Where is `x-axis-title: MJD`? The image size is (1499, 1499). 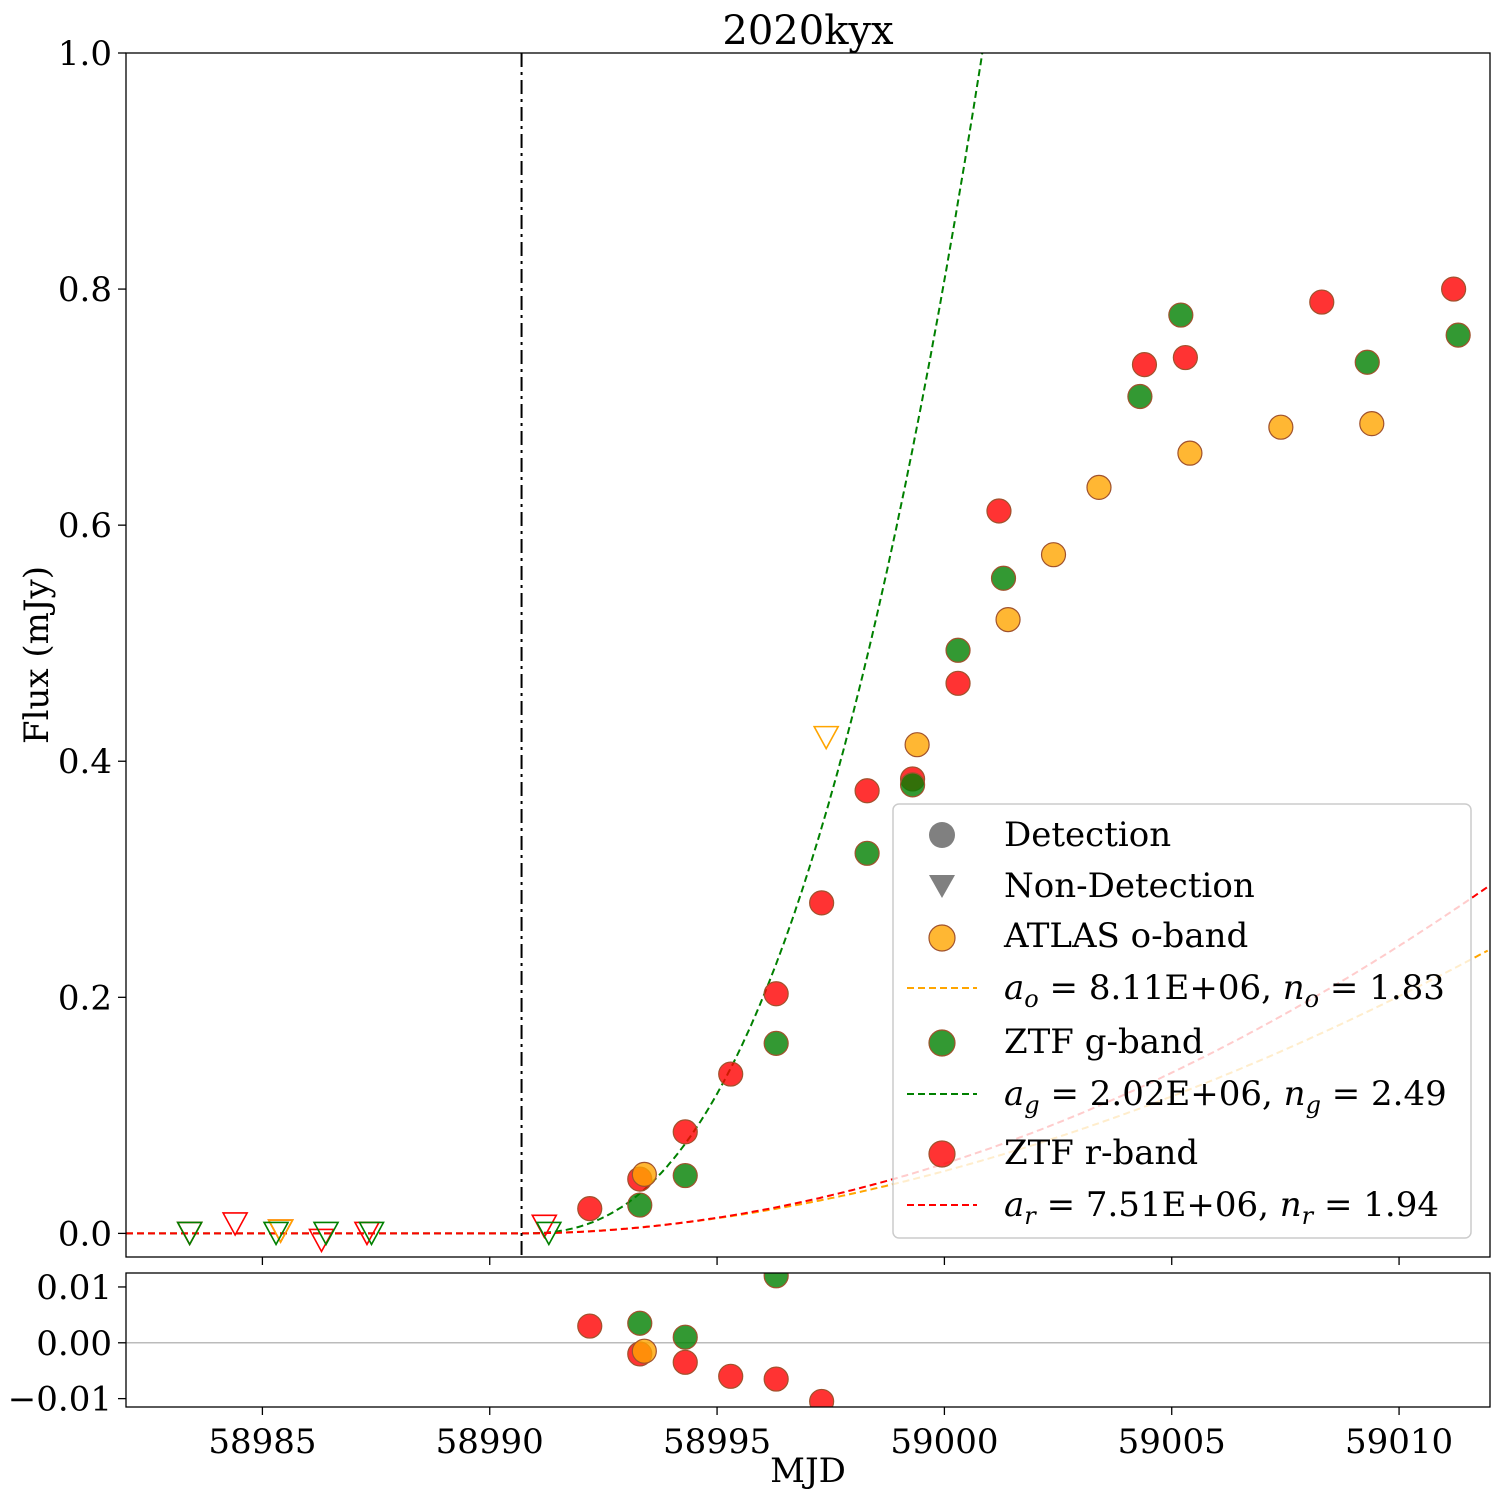
x-axis-title: MJD is located at coordinates (808, 1471).